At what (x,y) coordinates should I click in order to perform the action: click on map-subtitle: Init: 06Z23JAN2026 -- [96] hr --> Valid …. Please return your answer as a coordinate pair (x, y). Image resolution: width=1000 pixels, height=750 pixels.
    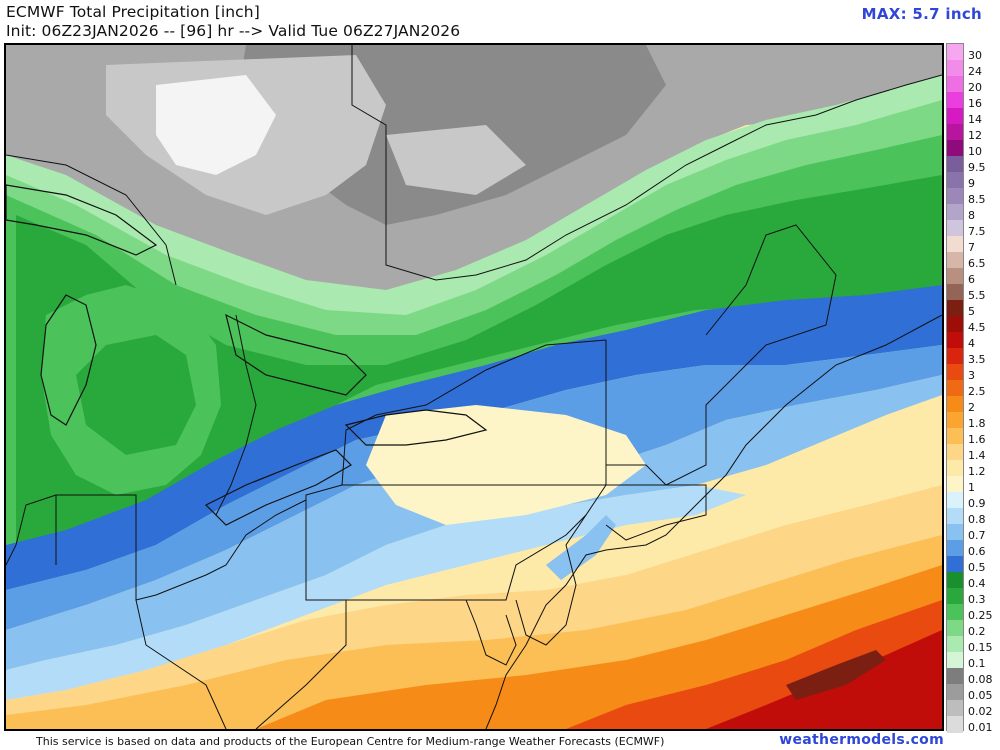
    Looking at the image, I should click on (233, 31).